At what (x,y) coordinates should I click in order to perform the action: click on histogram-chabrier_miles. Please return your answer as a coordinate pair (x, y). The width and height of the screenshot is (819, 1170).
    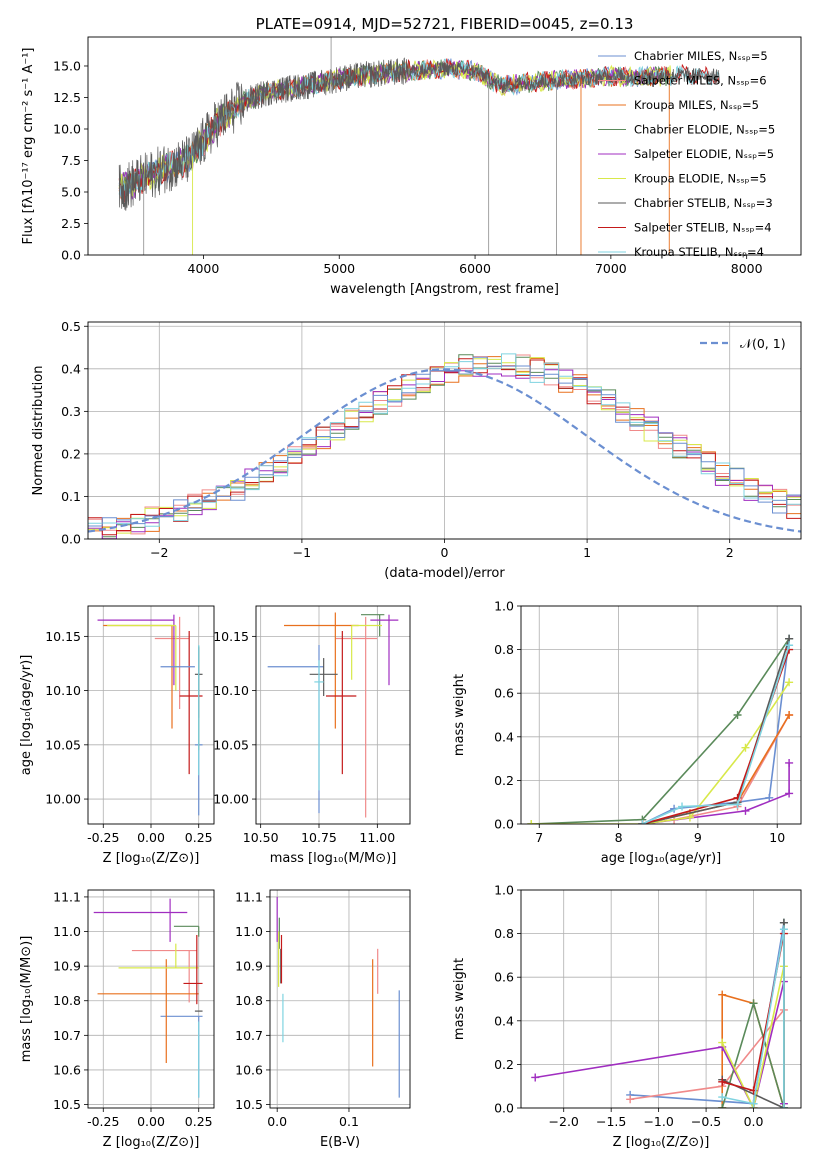
    Looking at the image, I should click on (444, 441).